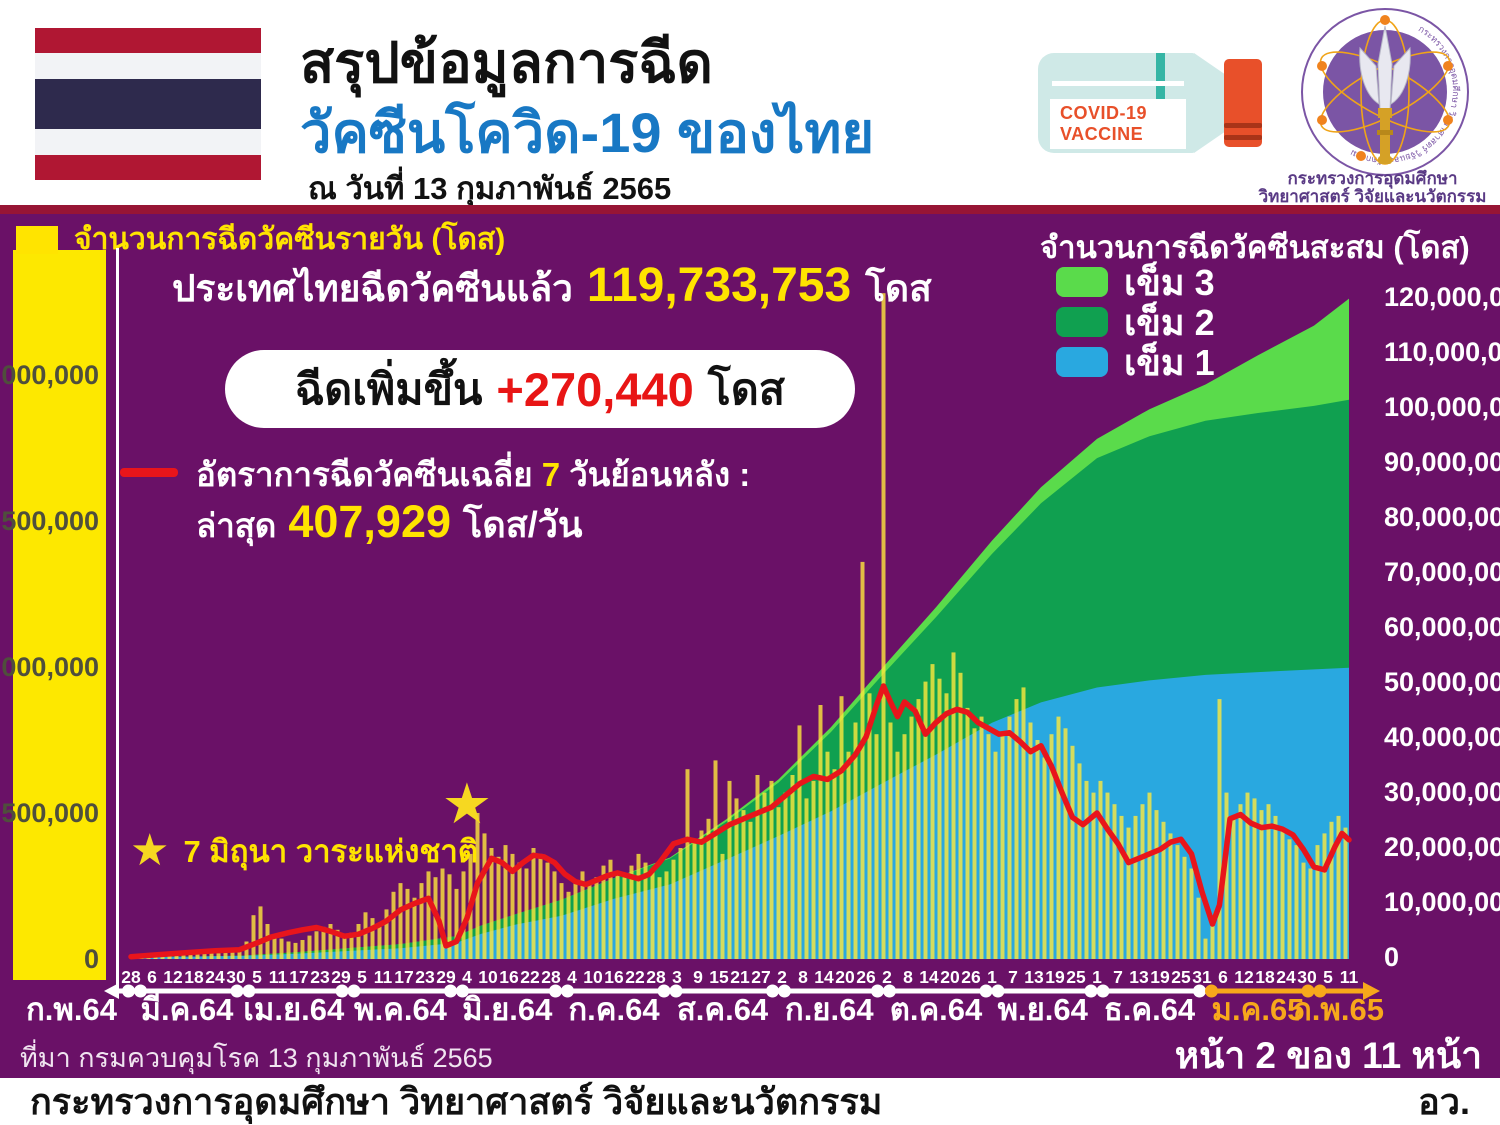  I want to click on avg-rate-line2: ล่าสุด 407,929 โดส/วัน, so click(389, 524).